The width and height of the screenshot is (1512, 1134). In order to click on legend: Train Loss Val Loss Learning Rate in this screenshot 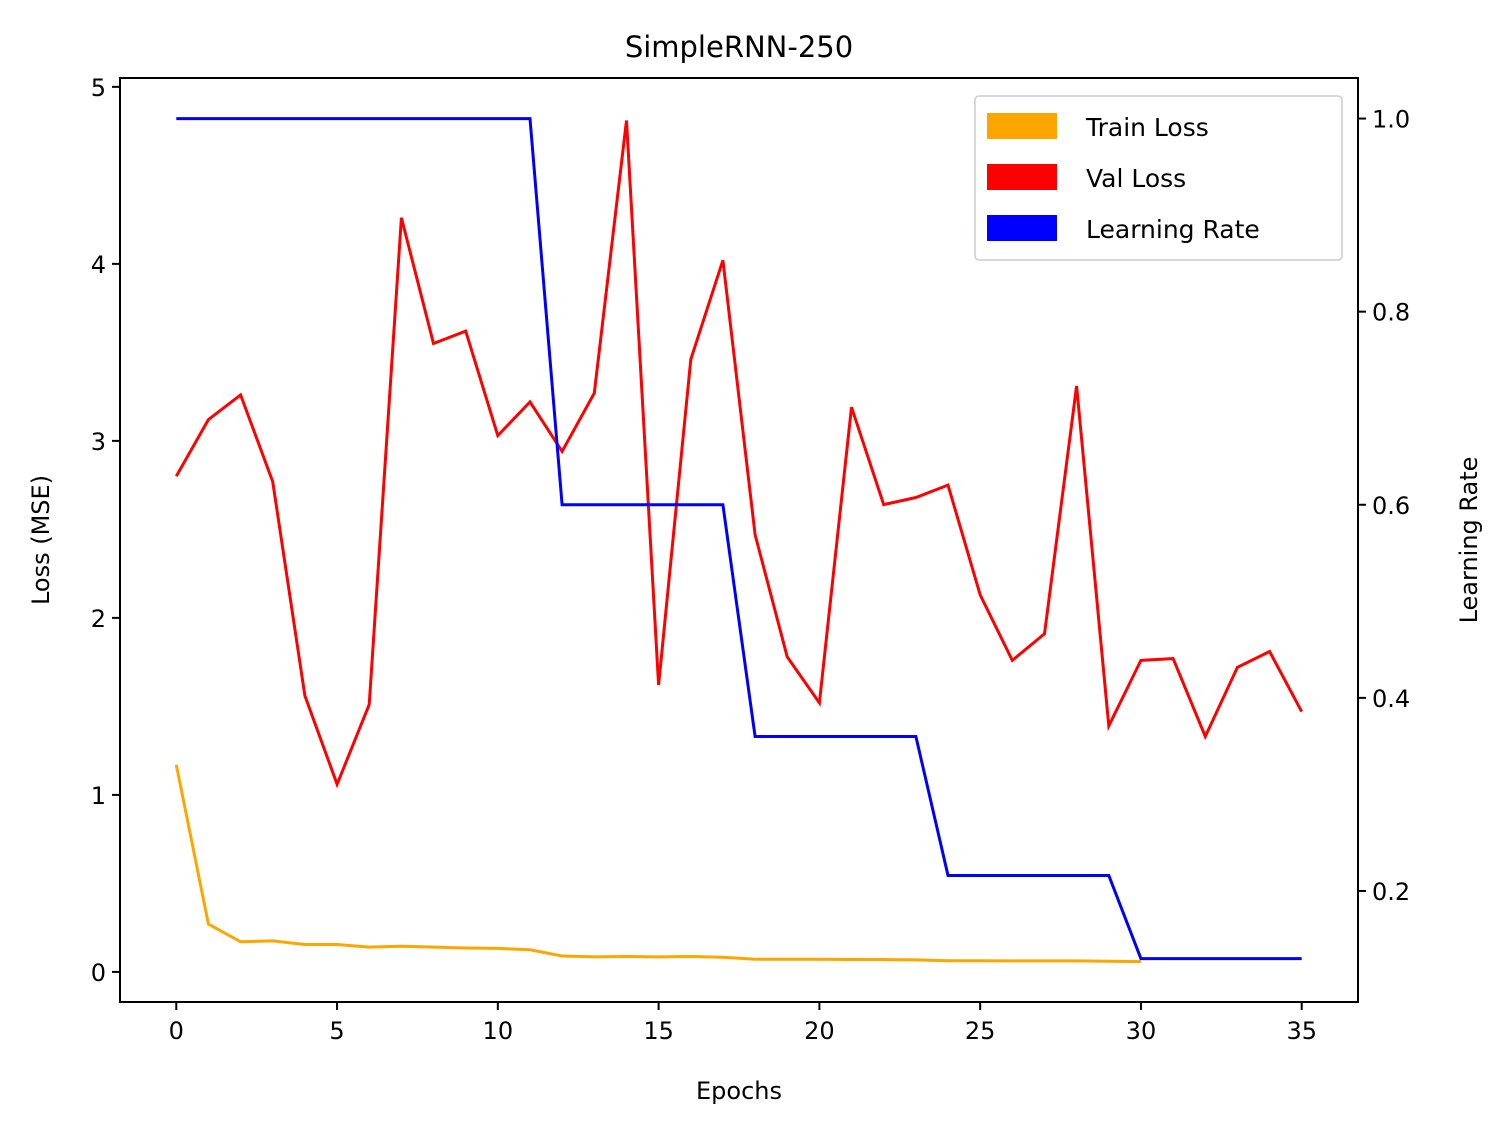, I will do `click(1158, 178)`.